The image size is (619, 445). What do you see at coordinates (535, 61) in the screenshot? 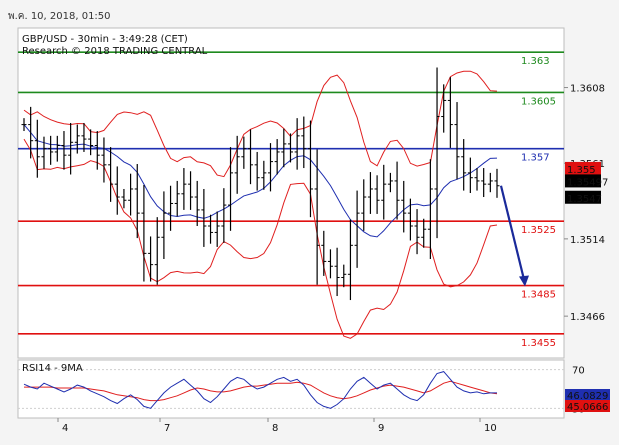
I see `level-label: 1.363` at bounding box center [535, 61].